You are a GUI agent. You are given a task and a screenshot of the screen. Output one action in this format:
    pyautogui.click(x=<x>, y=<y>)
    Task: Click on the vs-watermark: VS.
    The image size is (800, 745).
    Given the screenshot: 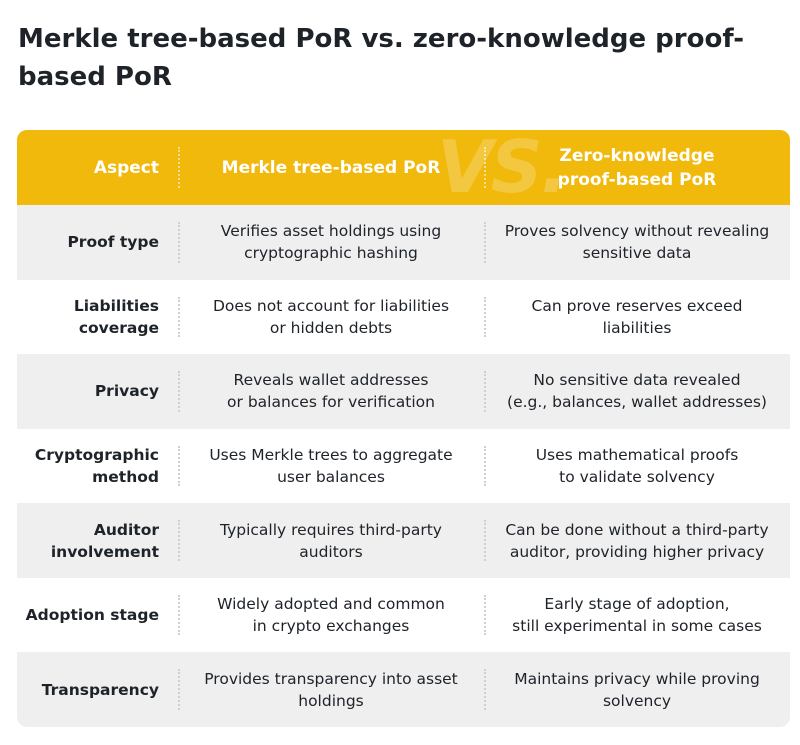 What is the action you would take?
    pyautogui.click(x=502, y=169)
    